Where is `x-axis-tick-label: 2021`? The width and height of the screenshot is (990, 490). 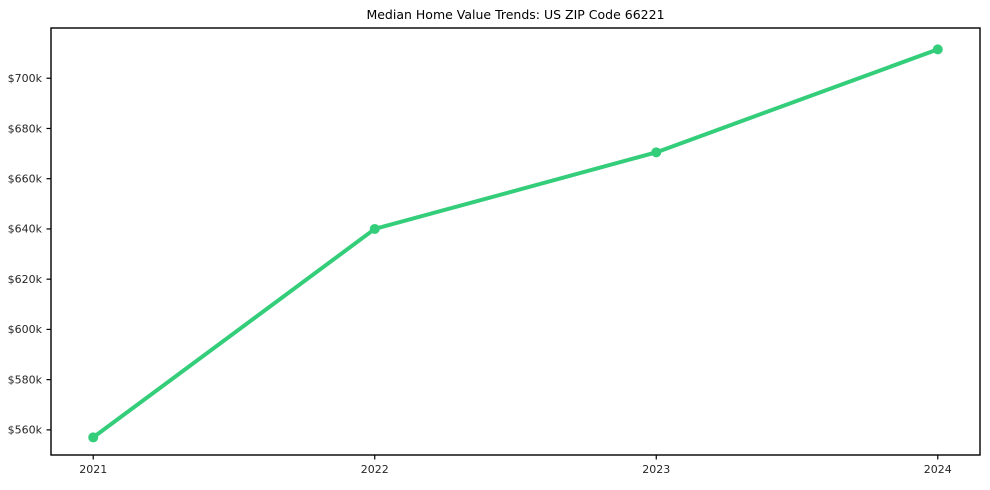 x-axis-tick-label: 2021 is located at coordinates (93, 469).